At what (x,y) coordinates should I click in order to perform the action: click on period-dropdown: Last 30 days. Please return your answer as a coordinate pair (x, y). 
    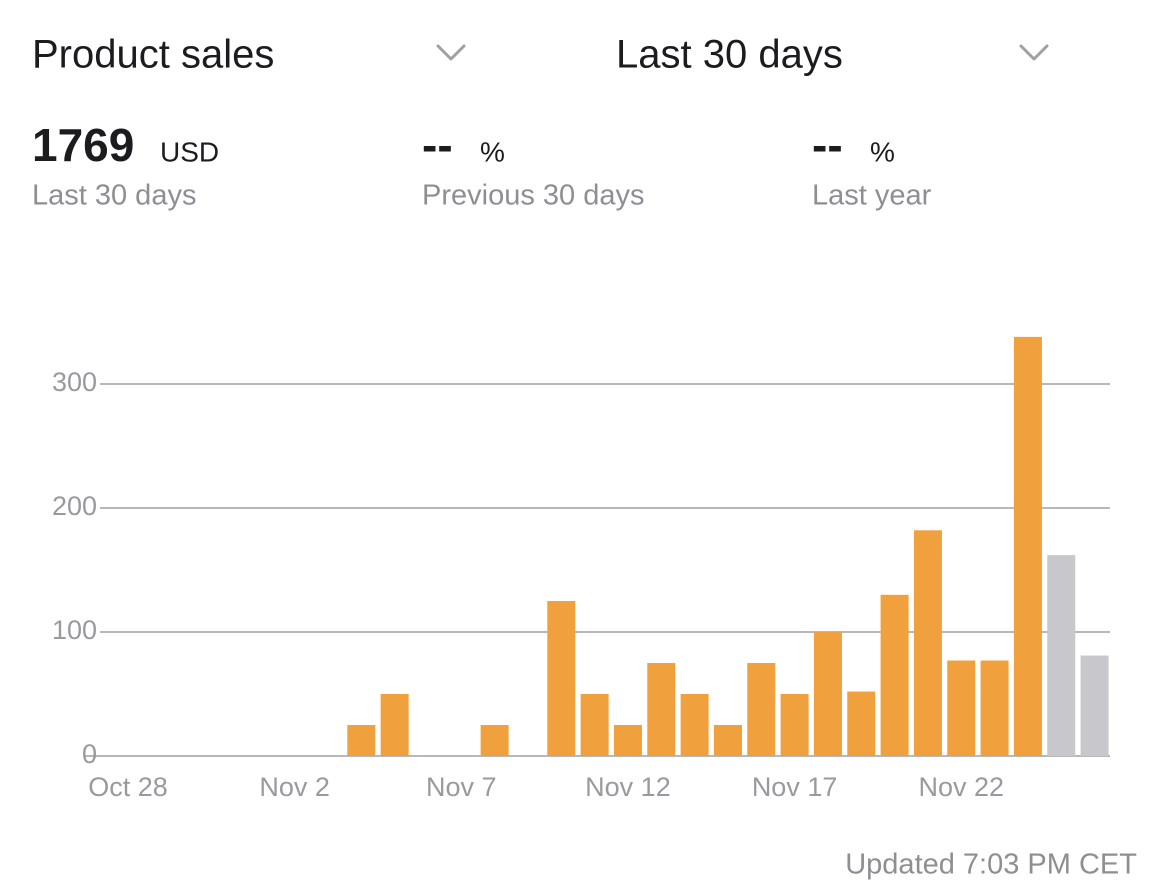
    Looking at the image, I should click on (729, 55).